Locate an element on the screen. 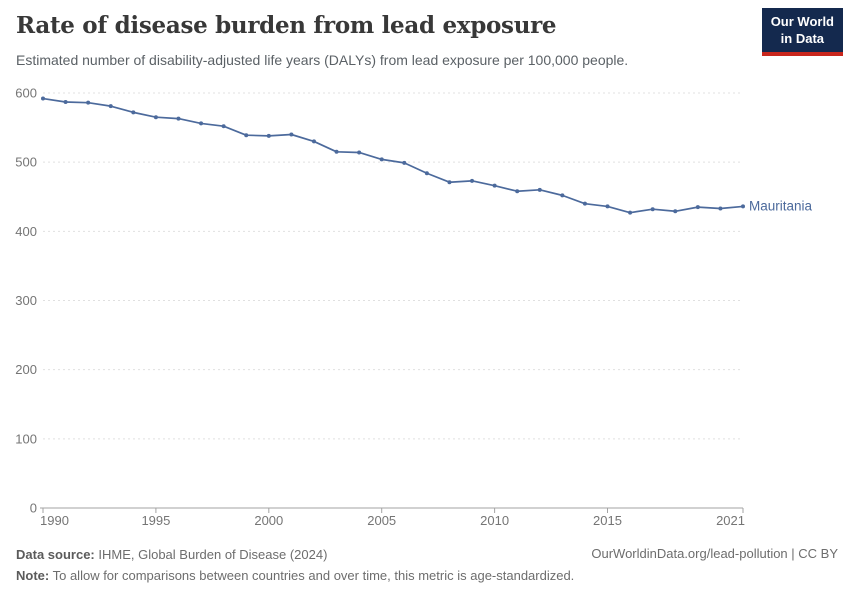 The width and height of the screenshot is (850, 600). svg-text: 1990 is located at coordinates (54, 520).